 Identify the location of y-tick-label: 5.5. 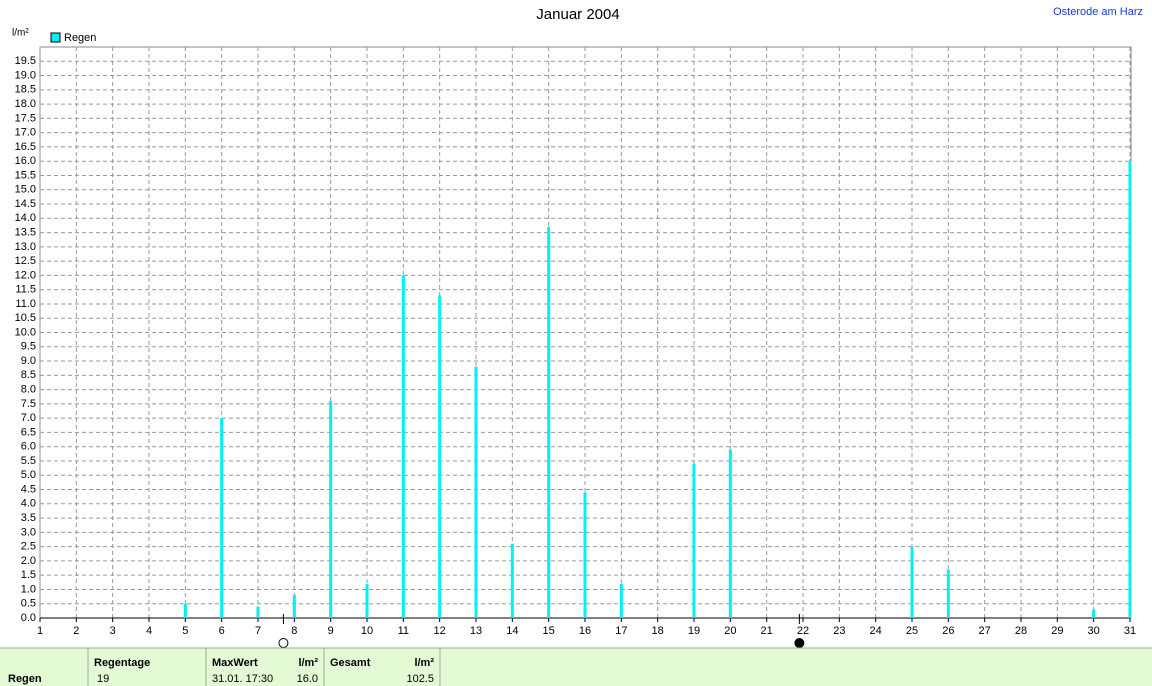
(28, 461).